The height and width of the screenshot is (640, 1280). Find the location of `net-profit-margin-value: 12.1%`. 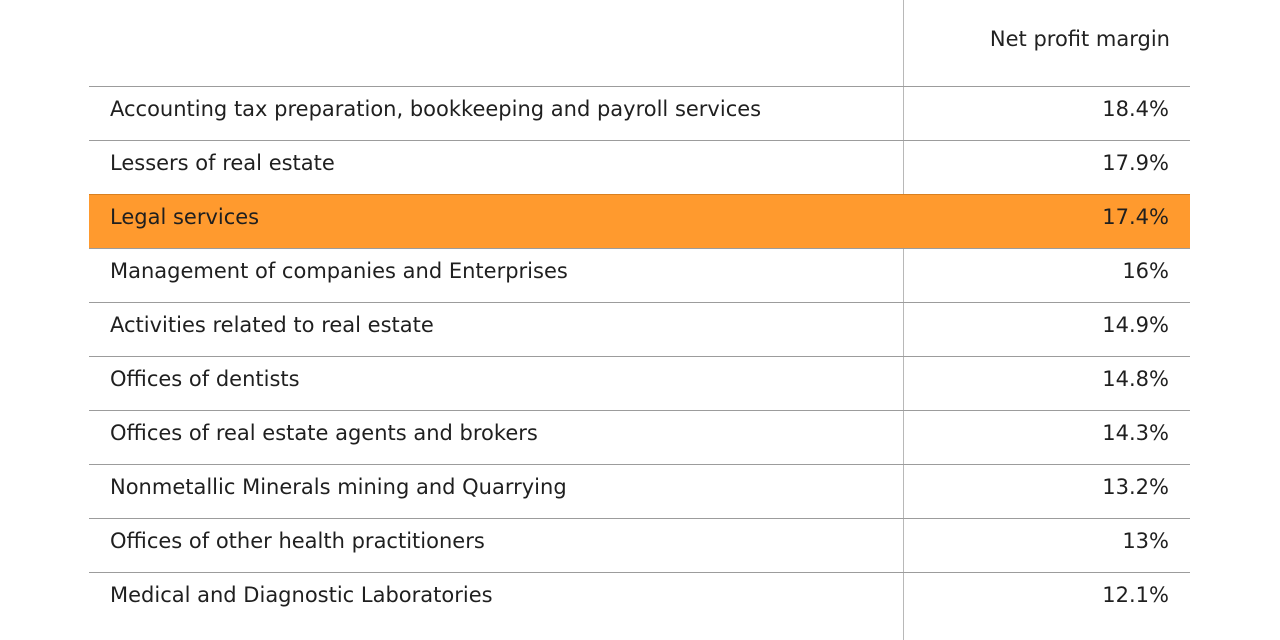

net-profit-margin-value: 12.1% is located at coordinates (1135, 595).